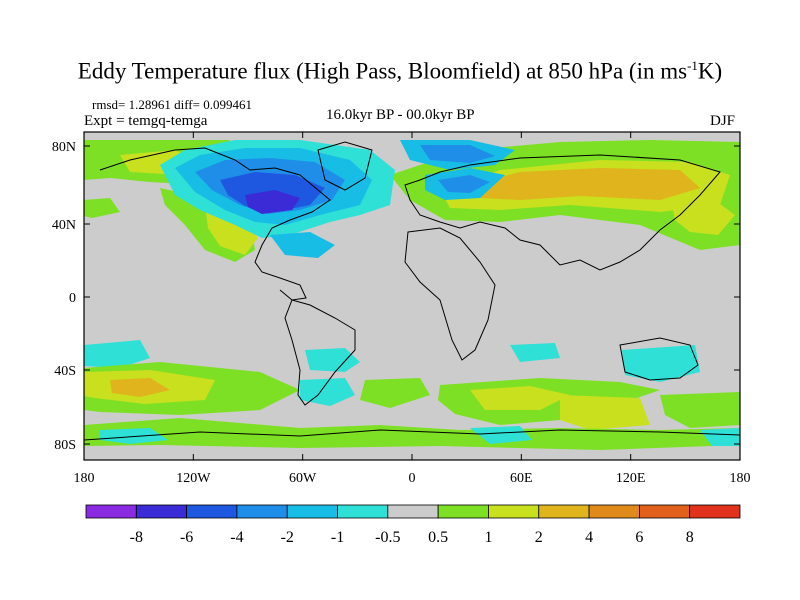 The height and width of the screenshot is (600, 800). What do you see at coordinates (64, 225) in the screenshot?
I see `lat-tick-label: 40N` at bounding box center [64, 225].